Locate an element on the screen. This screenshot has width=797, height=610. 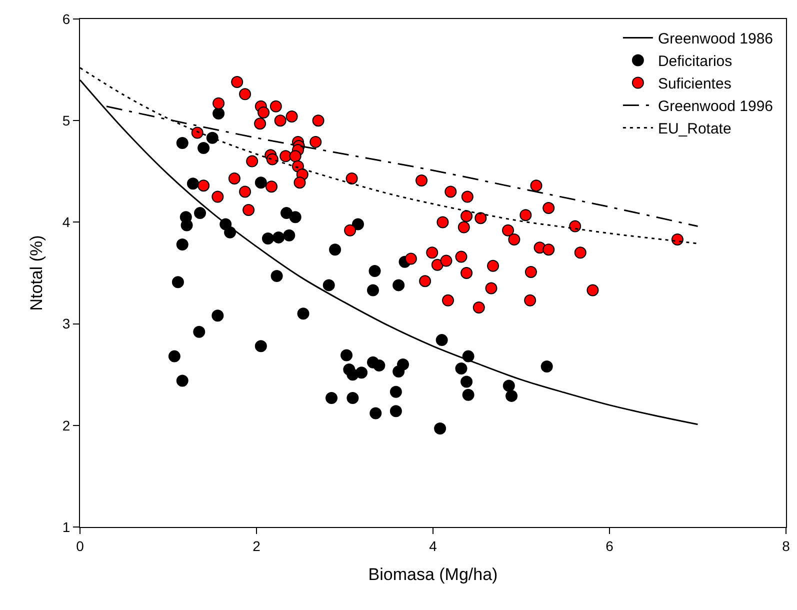
x-axis-title: Biomasa (Mg/ha) is located at coordinates (433, 574).